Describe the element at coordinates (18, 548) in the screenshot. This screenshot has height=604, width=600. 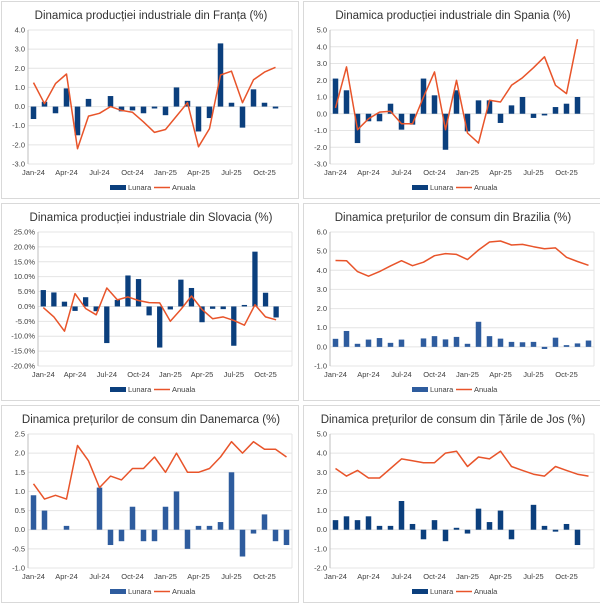
I see `y-tick-label: -0.5` at that location.